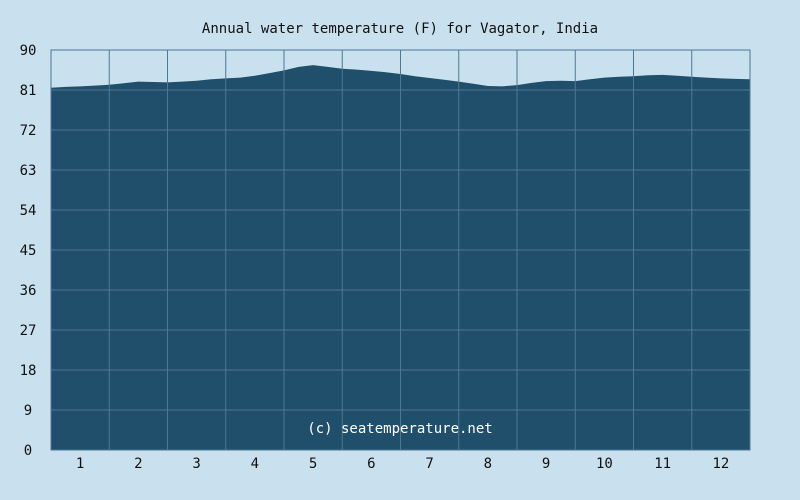 The width and height of the screenshot is (800, 500). Describe the element at coordinates (604, 464) in the screenshot. I see `x-tick-label: 10` at that location.